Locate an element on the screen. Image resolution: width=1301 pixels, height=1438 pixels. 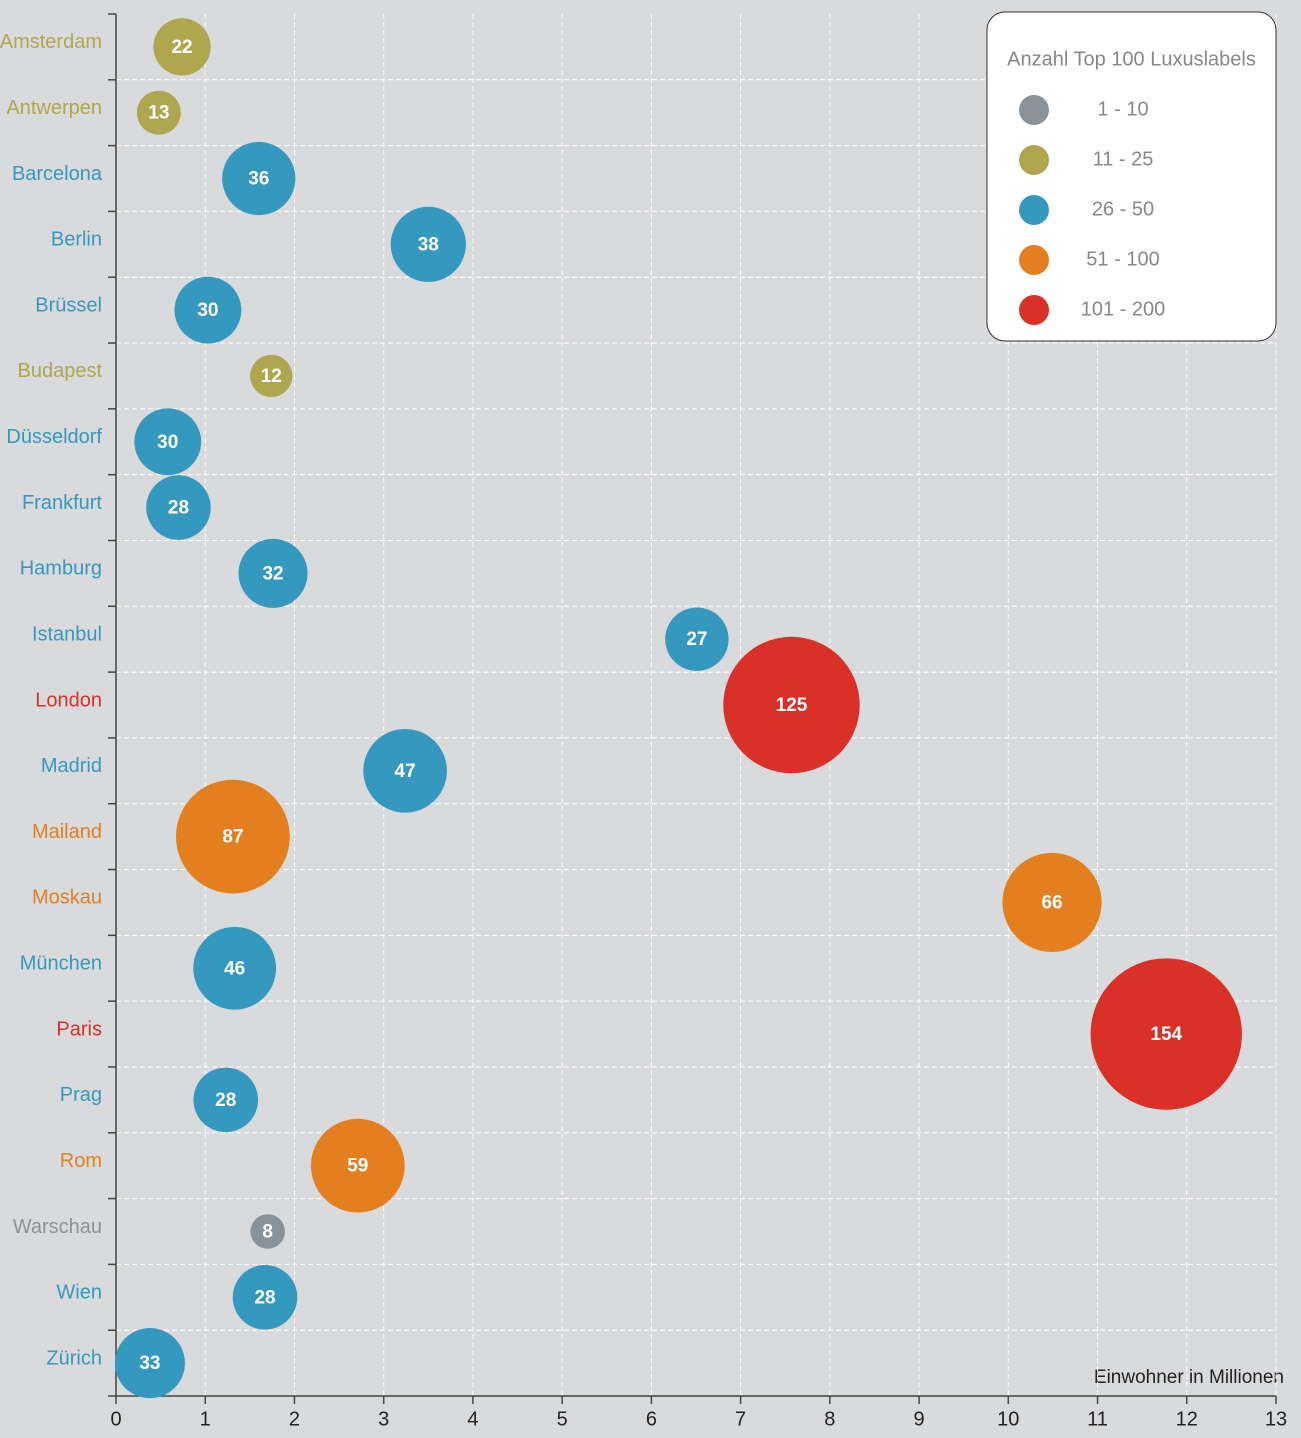
x-tick-label: 4 is located at coordinates (472, 1419).